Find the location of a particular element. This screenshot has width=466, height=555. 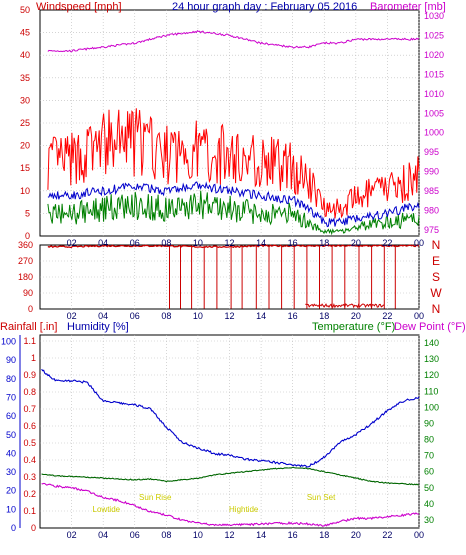

dewpoint-line is located at coordinates (230, 504).